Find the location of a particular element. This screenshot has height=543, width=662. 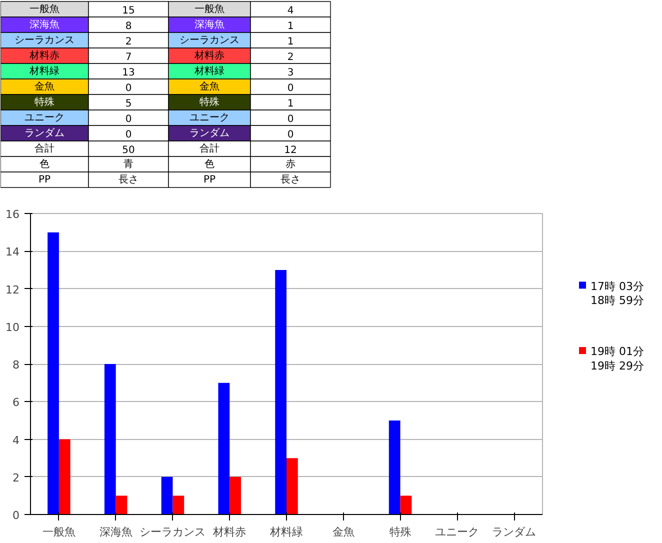

y-tick-label: 14 is located at coordinates (13, 252).